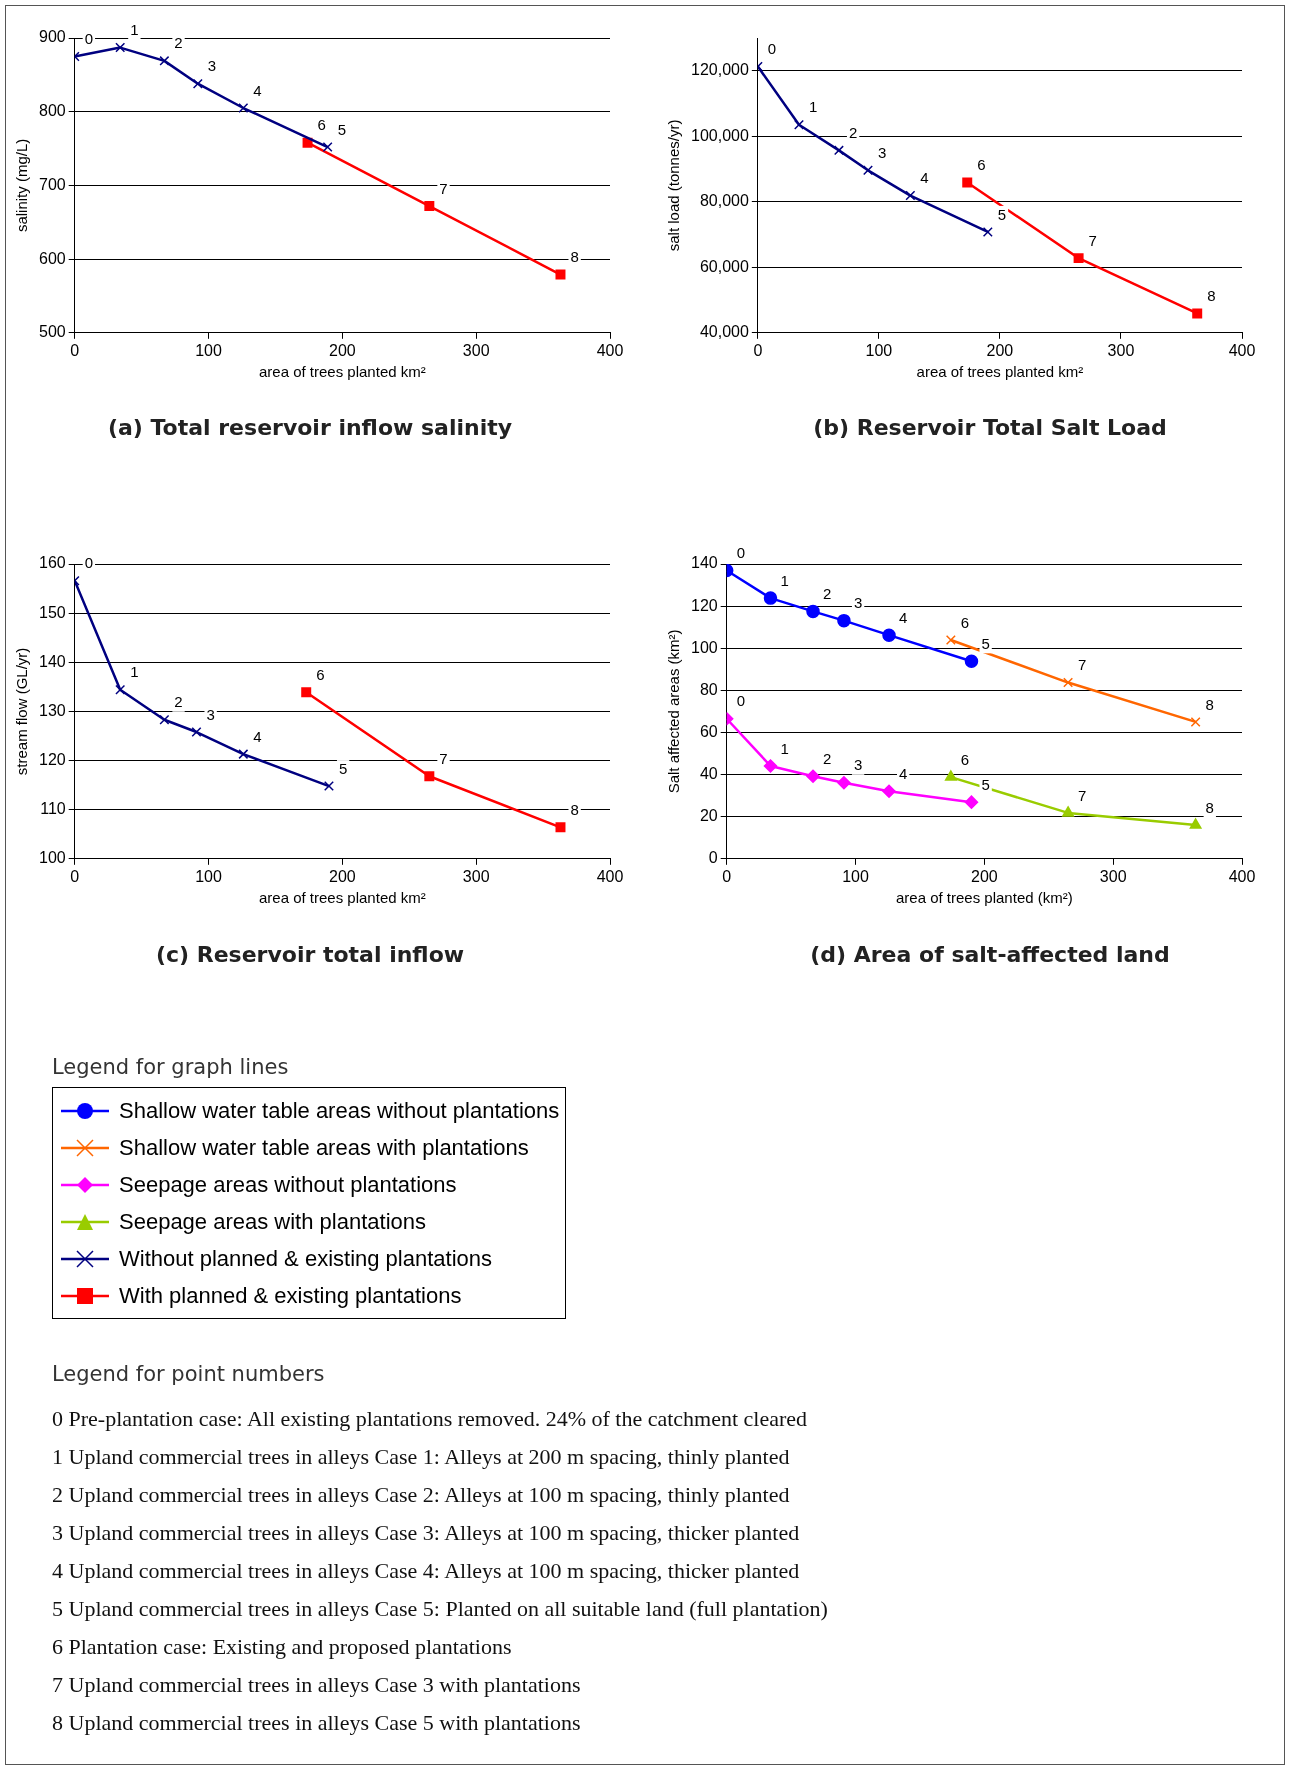 This screenshot has height=1769, width=1291. What do you see at coordinates (339, 1110) in the screenshot?
I see `legend-label: Shallow water table areas without plantations` at bounding box center [339, 1110].